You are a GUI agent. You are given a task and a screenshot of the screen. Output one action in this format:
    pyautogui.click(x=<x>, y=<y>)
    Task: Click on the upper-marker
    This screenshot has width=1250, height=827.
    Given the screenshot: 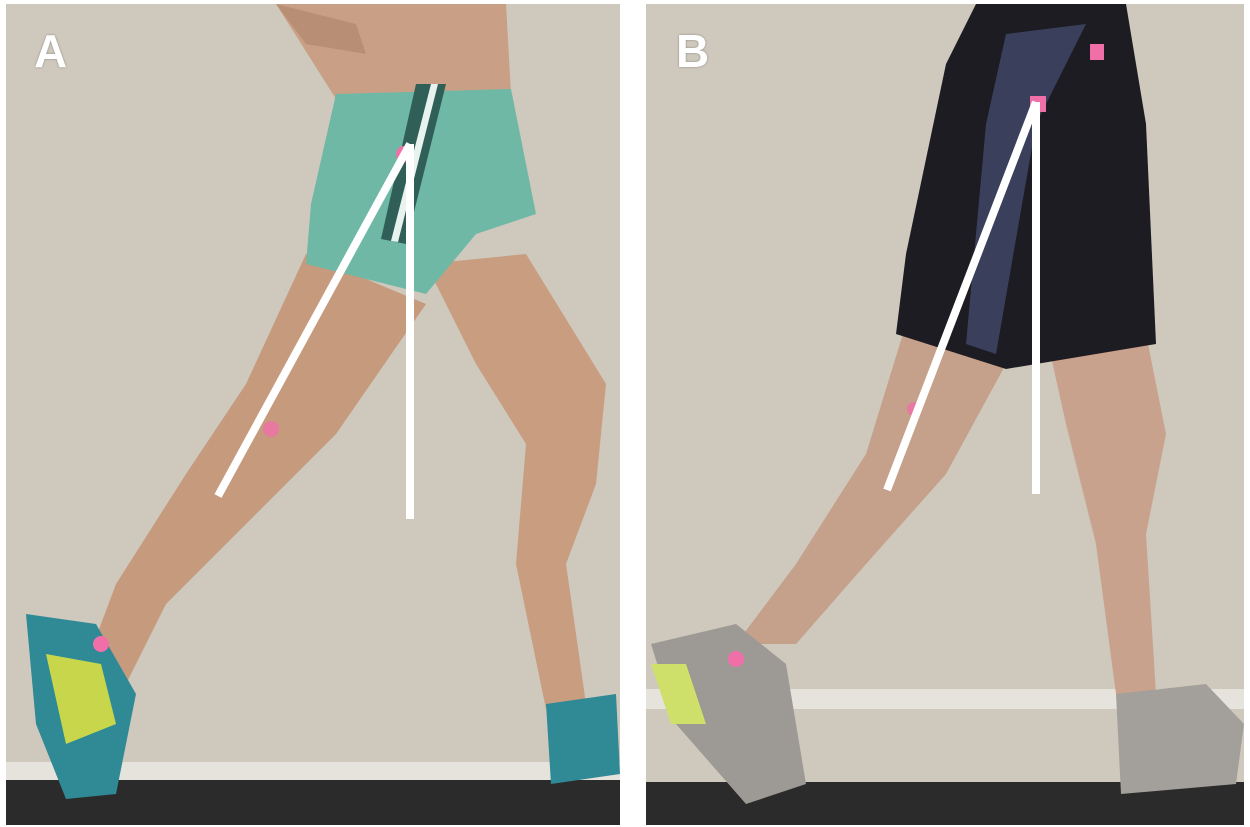 What is the action you would take?
    pyautogui.click(x=1097, y=52)
    